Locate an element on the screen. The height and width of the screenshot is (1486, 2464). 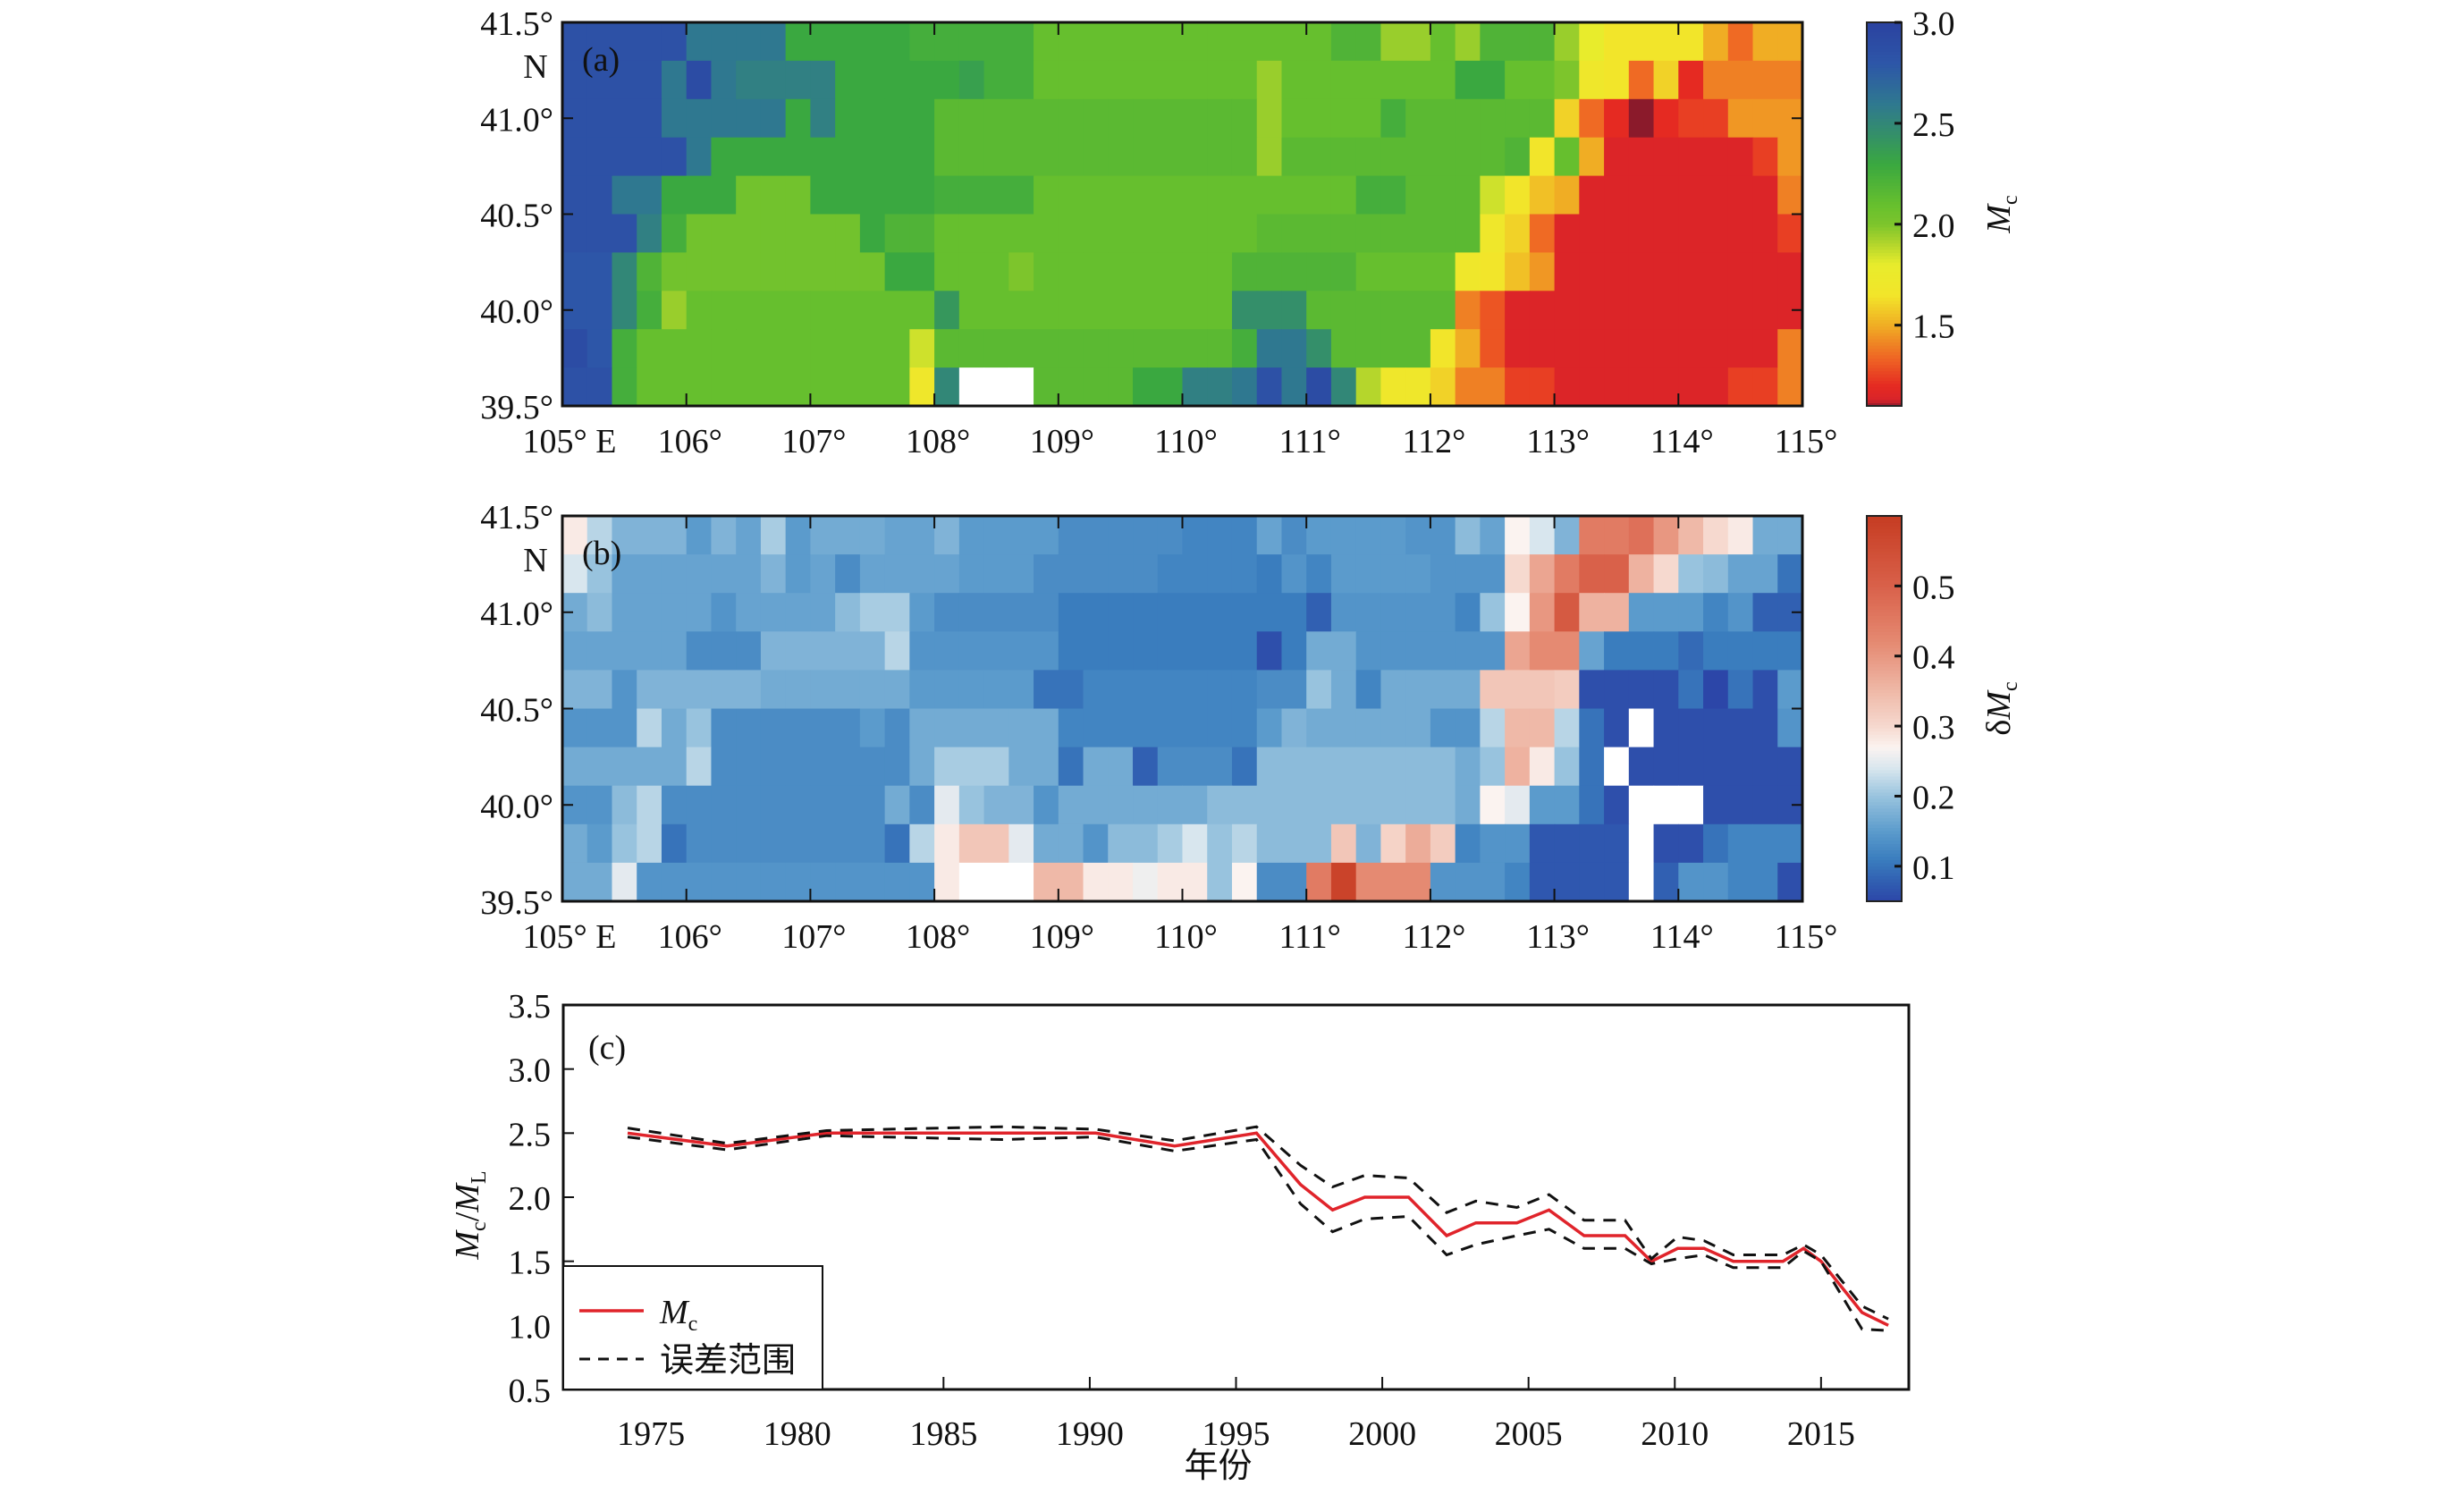
x-tick-label: 113° is located at coordinates (1558, 937).